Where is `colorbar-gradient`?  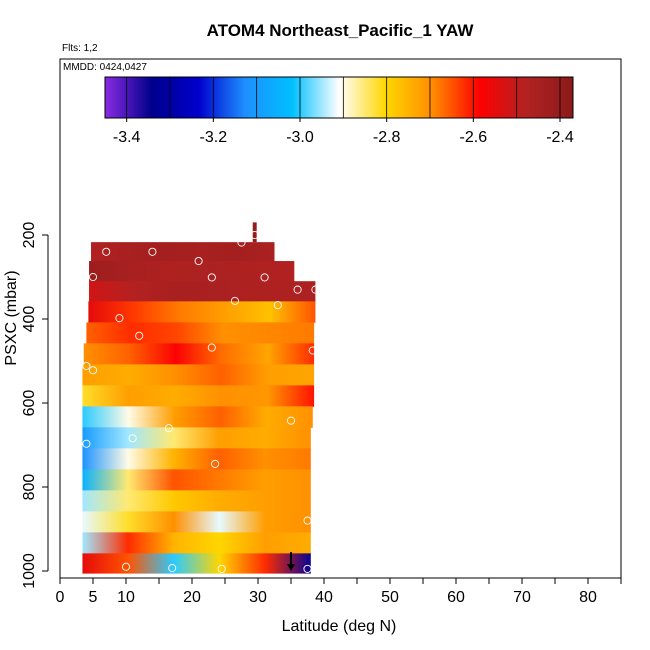 colorbar-gradient is located at coordinates (339, 97).